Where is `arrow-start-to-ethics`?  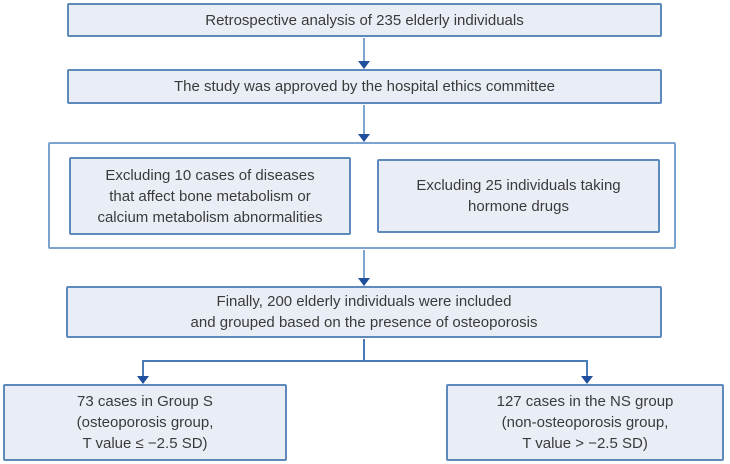
arrow-start-to-ethics is located at coordinates (364, 53).